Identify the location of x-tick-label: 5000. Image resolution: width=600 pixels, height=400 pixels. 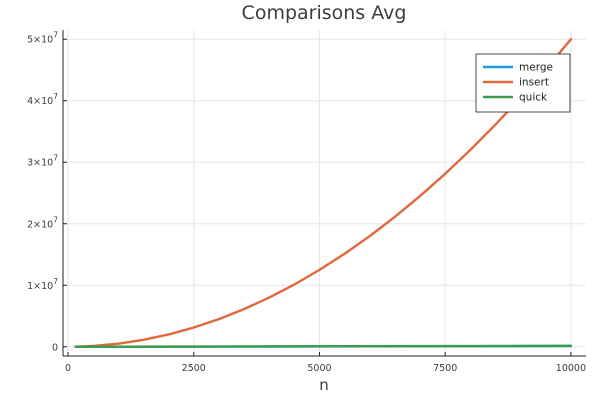
(319, 368).